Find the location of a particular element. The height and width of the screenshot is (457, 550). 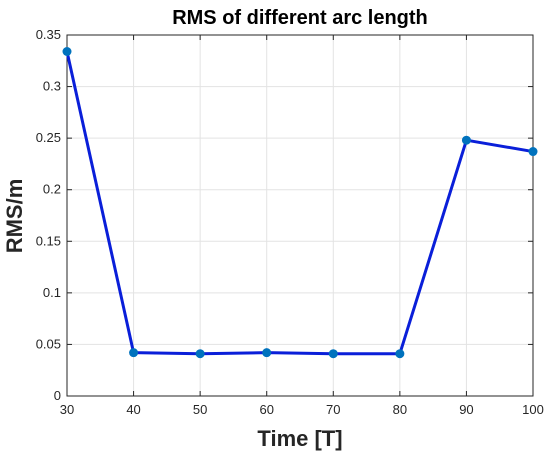

y-tick-label: 0.2 is located at coordinates (52, 189).